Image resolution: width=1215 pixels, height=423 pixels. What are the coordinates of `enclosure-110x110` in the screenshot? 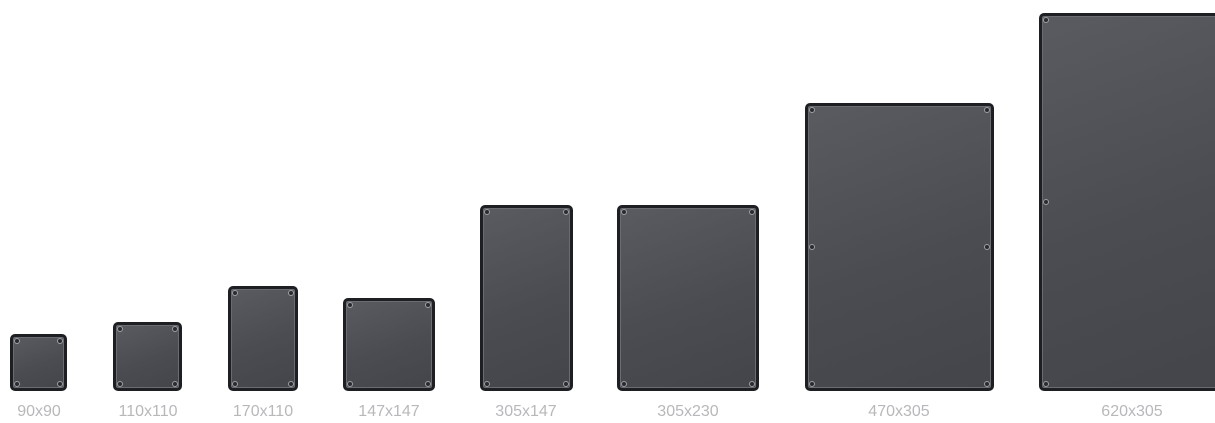 It's located at (147, 356).